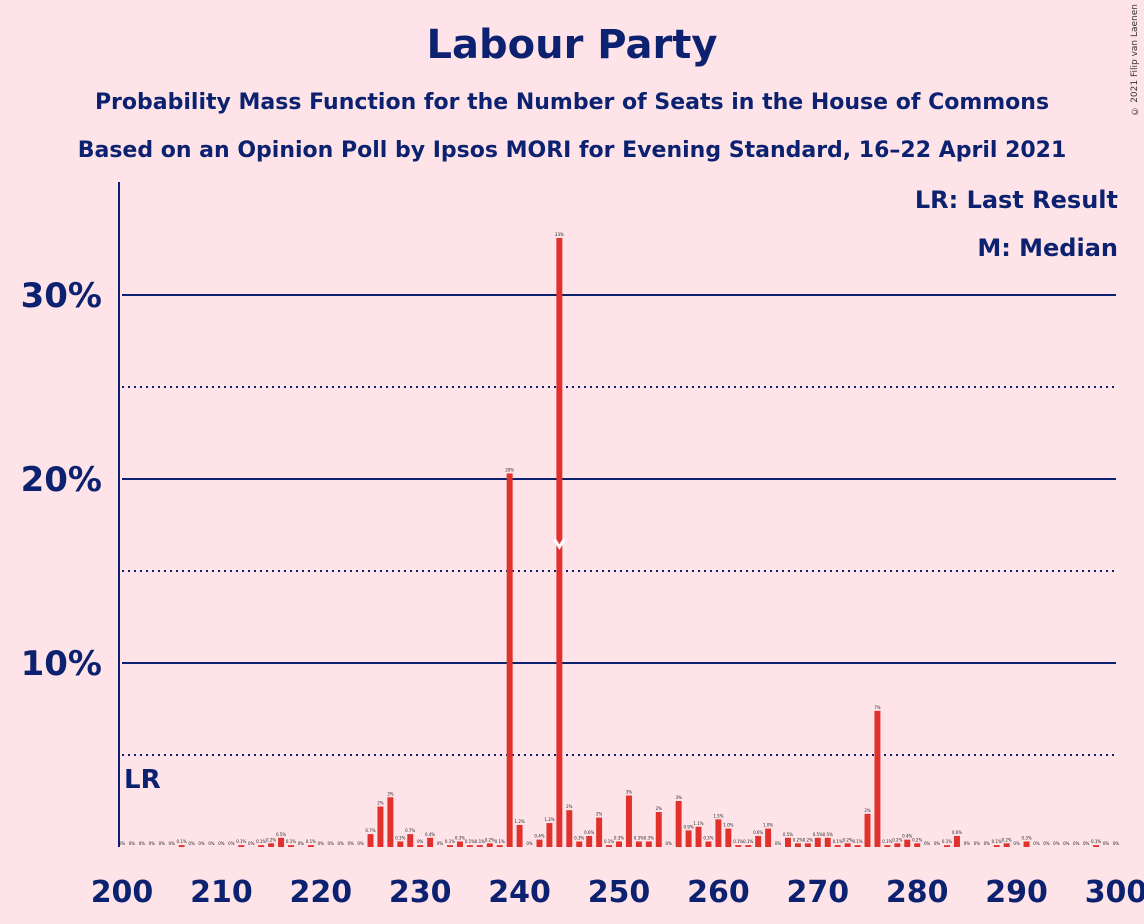 The image size is (1144, 924). What do you see at coordinates (520, 821) in the screenshot?
I see `bar-label: 1.2%` at bounding box center [520, 821].